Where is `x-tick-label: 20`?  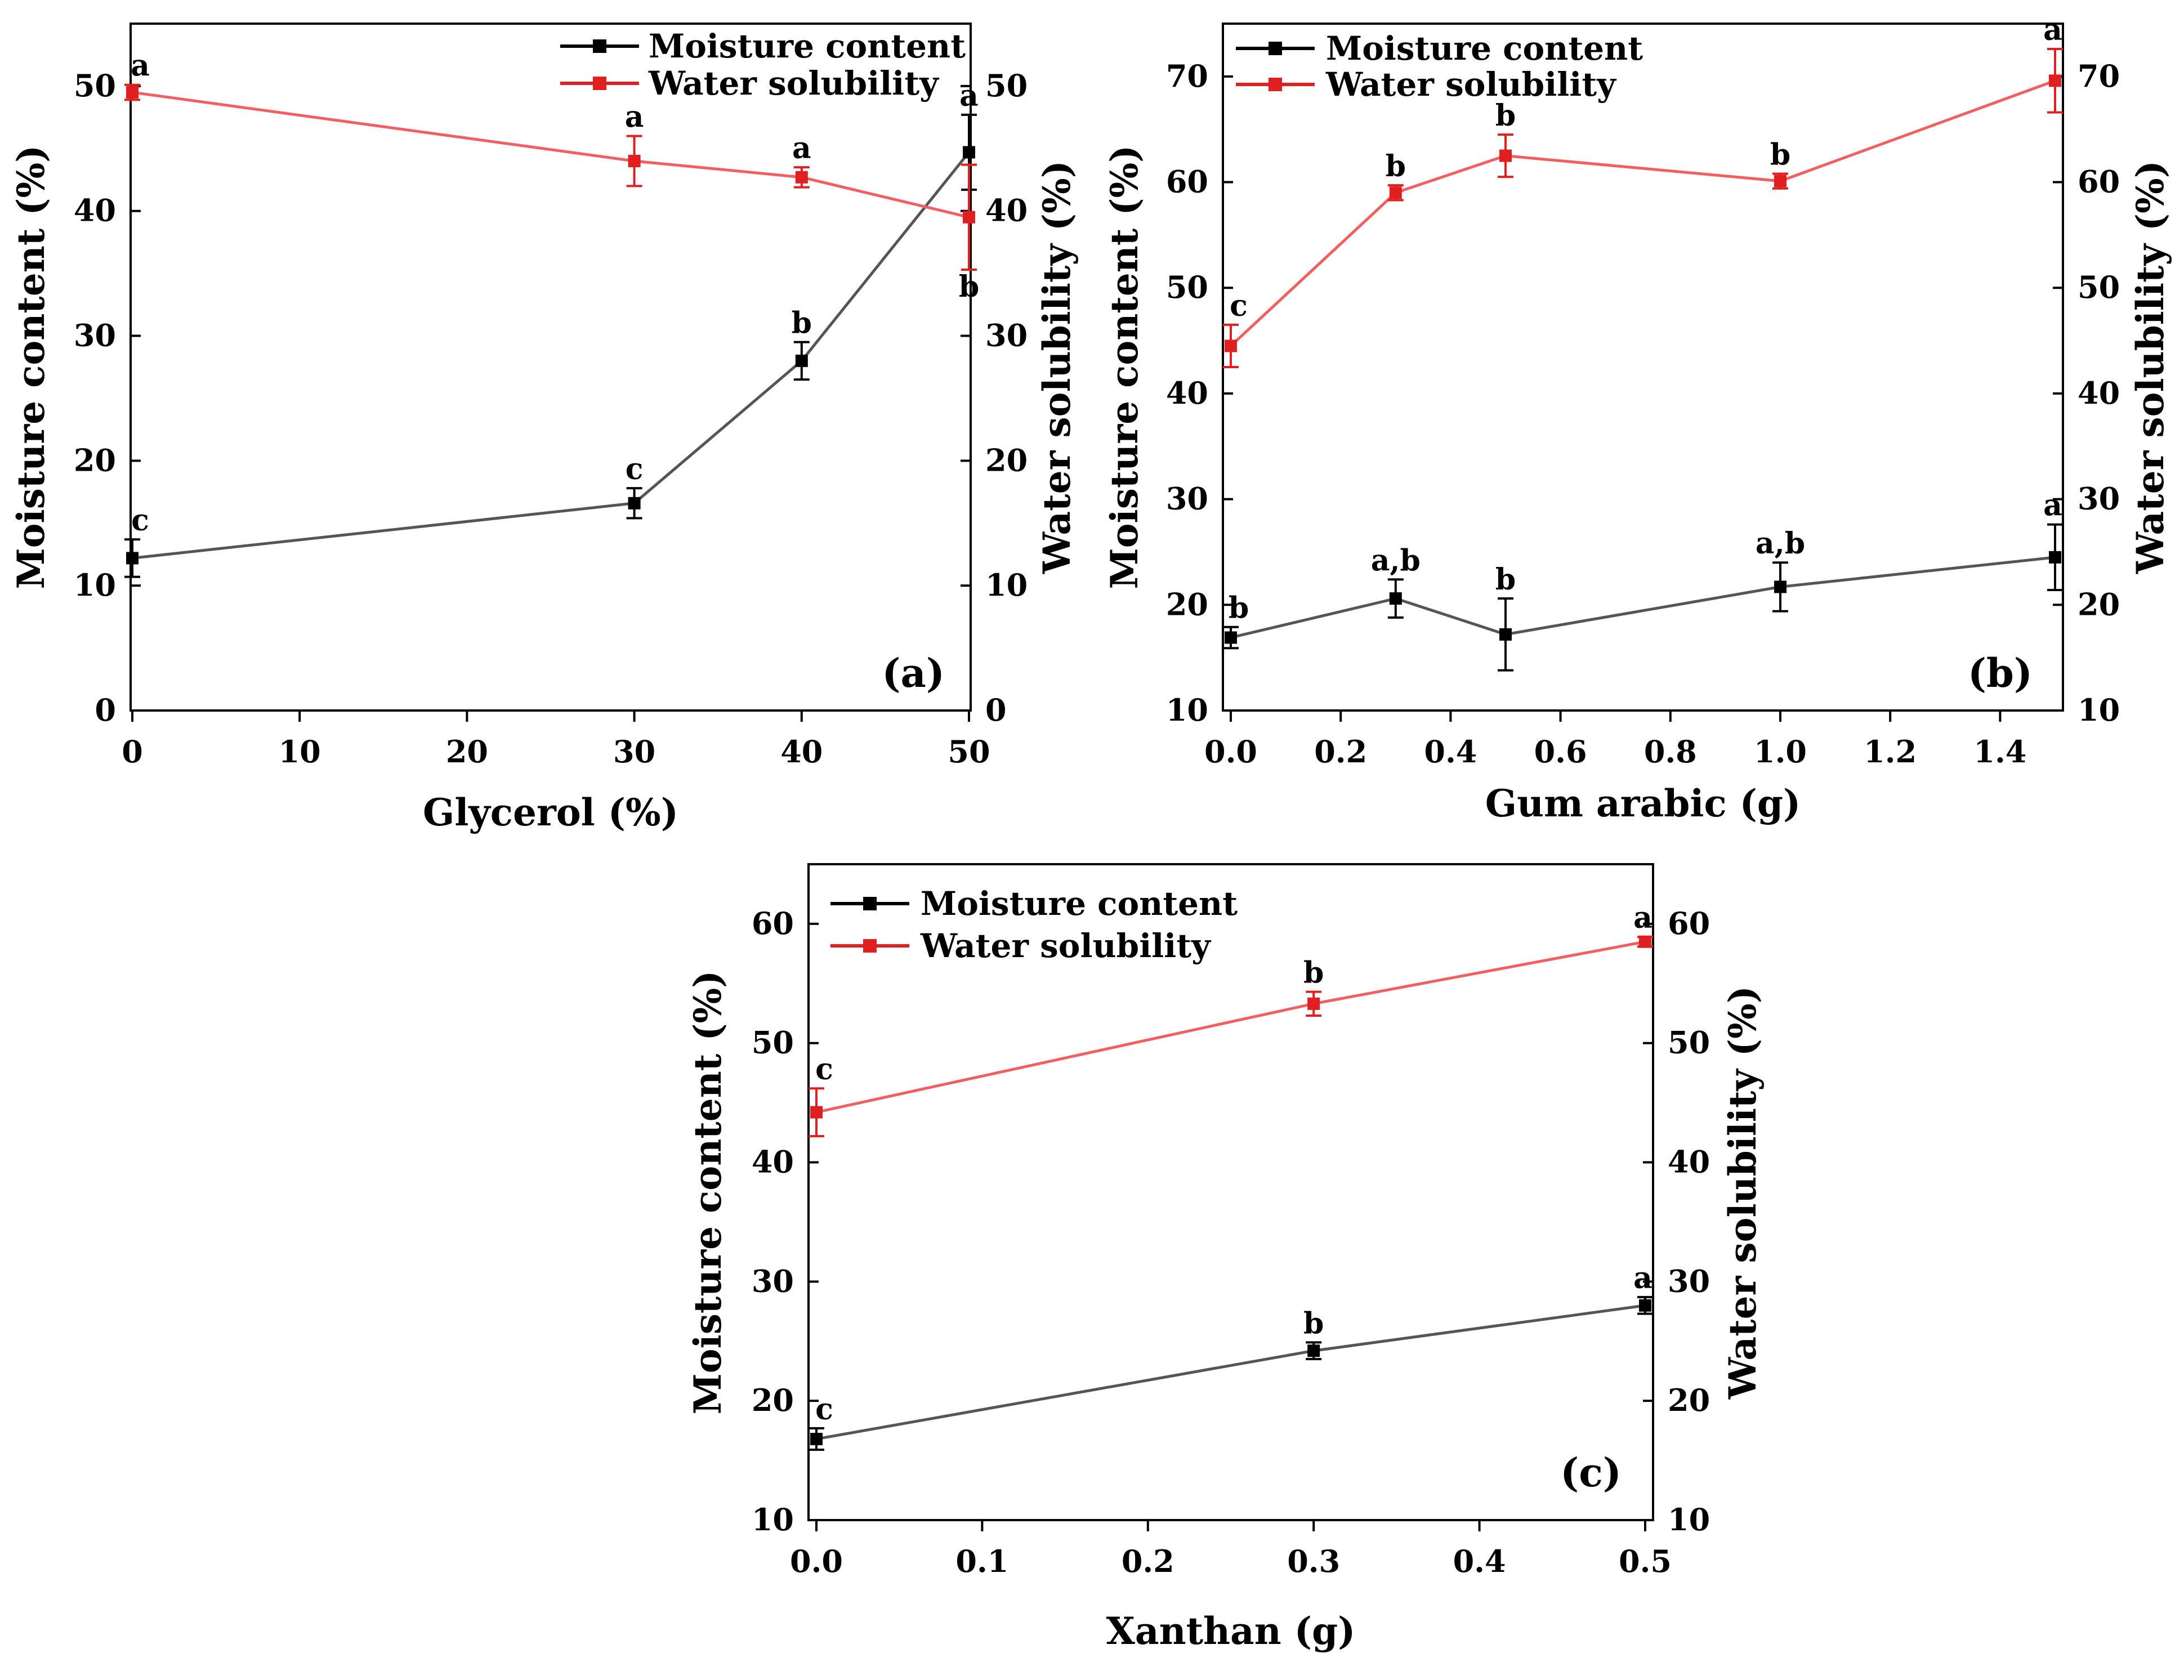
x-tick-label: 20 is located at coordinates (467, 752).